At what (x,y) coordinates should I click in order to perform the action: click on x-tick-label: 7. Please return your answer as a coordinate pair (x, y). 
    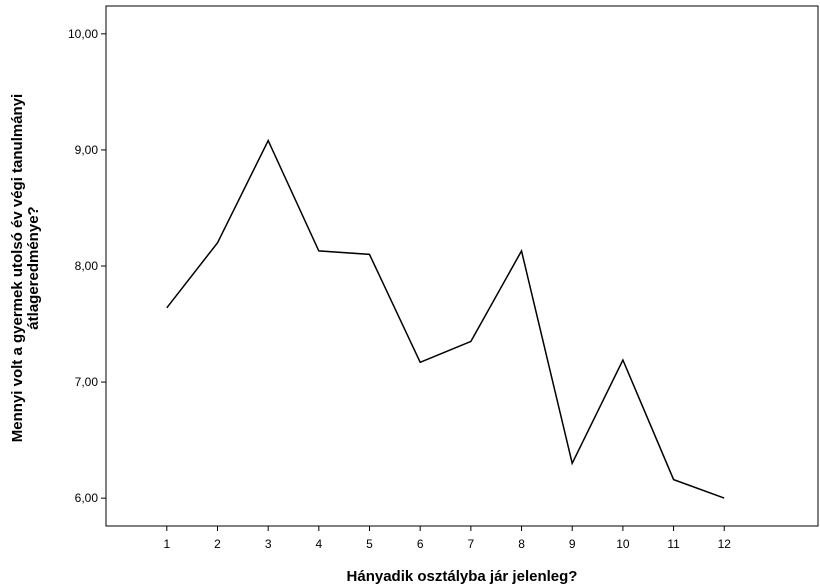
    Looking at the image, I should click on (471, 544).